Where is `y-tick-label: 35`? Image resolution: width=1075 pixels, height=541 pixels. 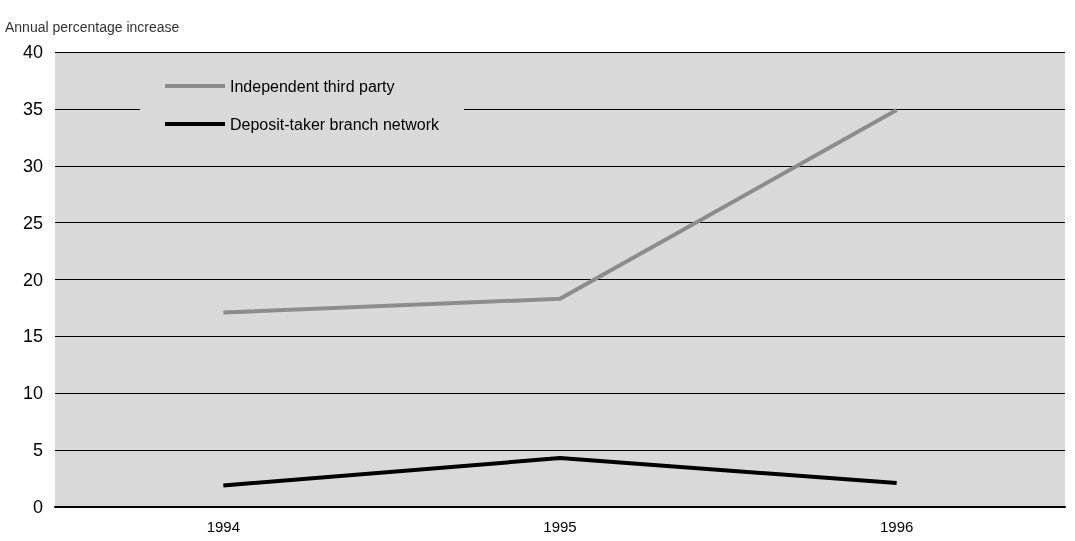 y-tick-label: 35 is located at coordinates (32, 108).